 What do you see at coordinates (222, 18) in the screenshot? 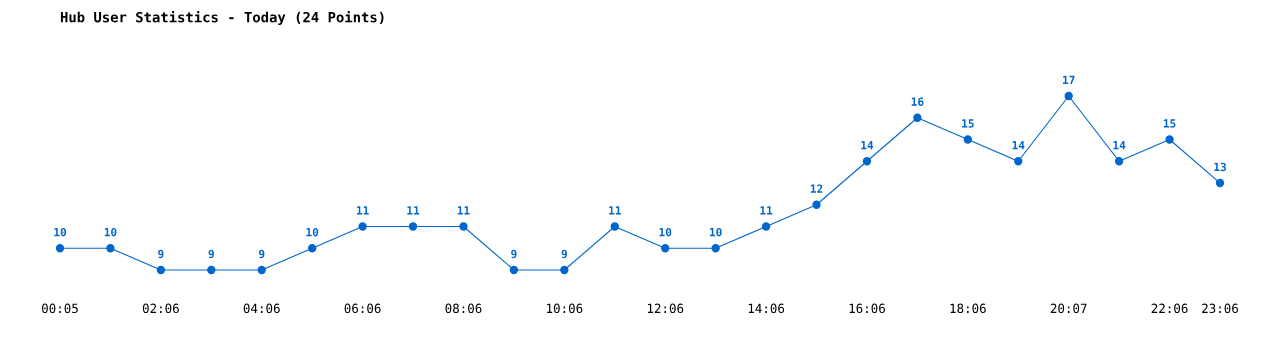
I see `chart-title: Hub User Statistics - Today (24 Points)` at bounding box center [222, 18].